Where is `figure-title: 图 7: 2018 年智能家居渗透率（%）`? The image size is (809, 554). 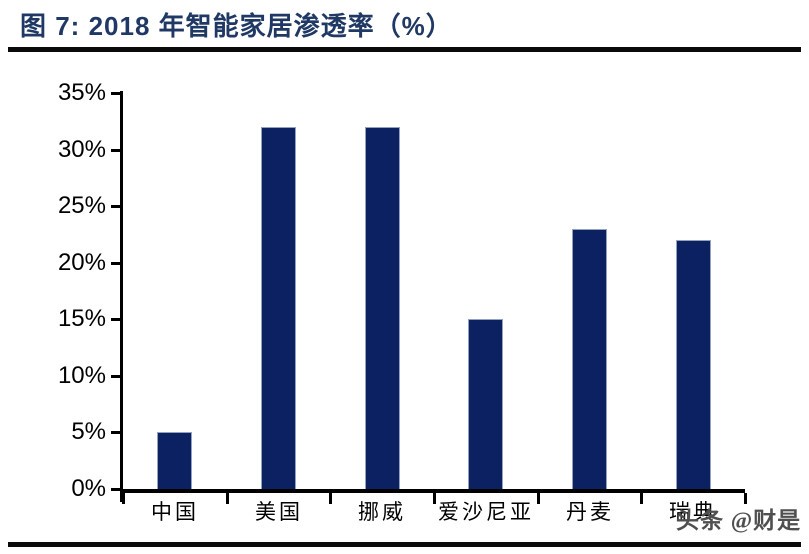
figure-title: 图 7: 2018 年智能家居渗透率（%） is located at coordinates (236, 26).